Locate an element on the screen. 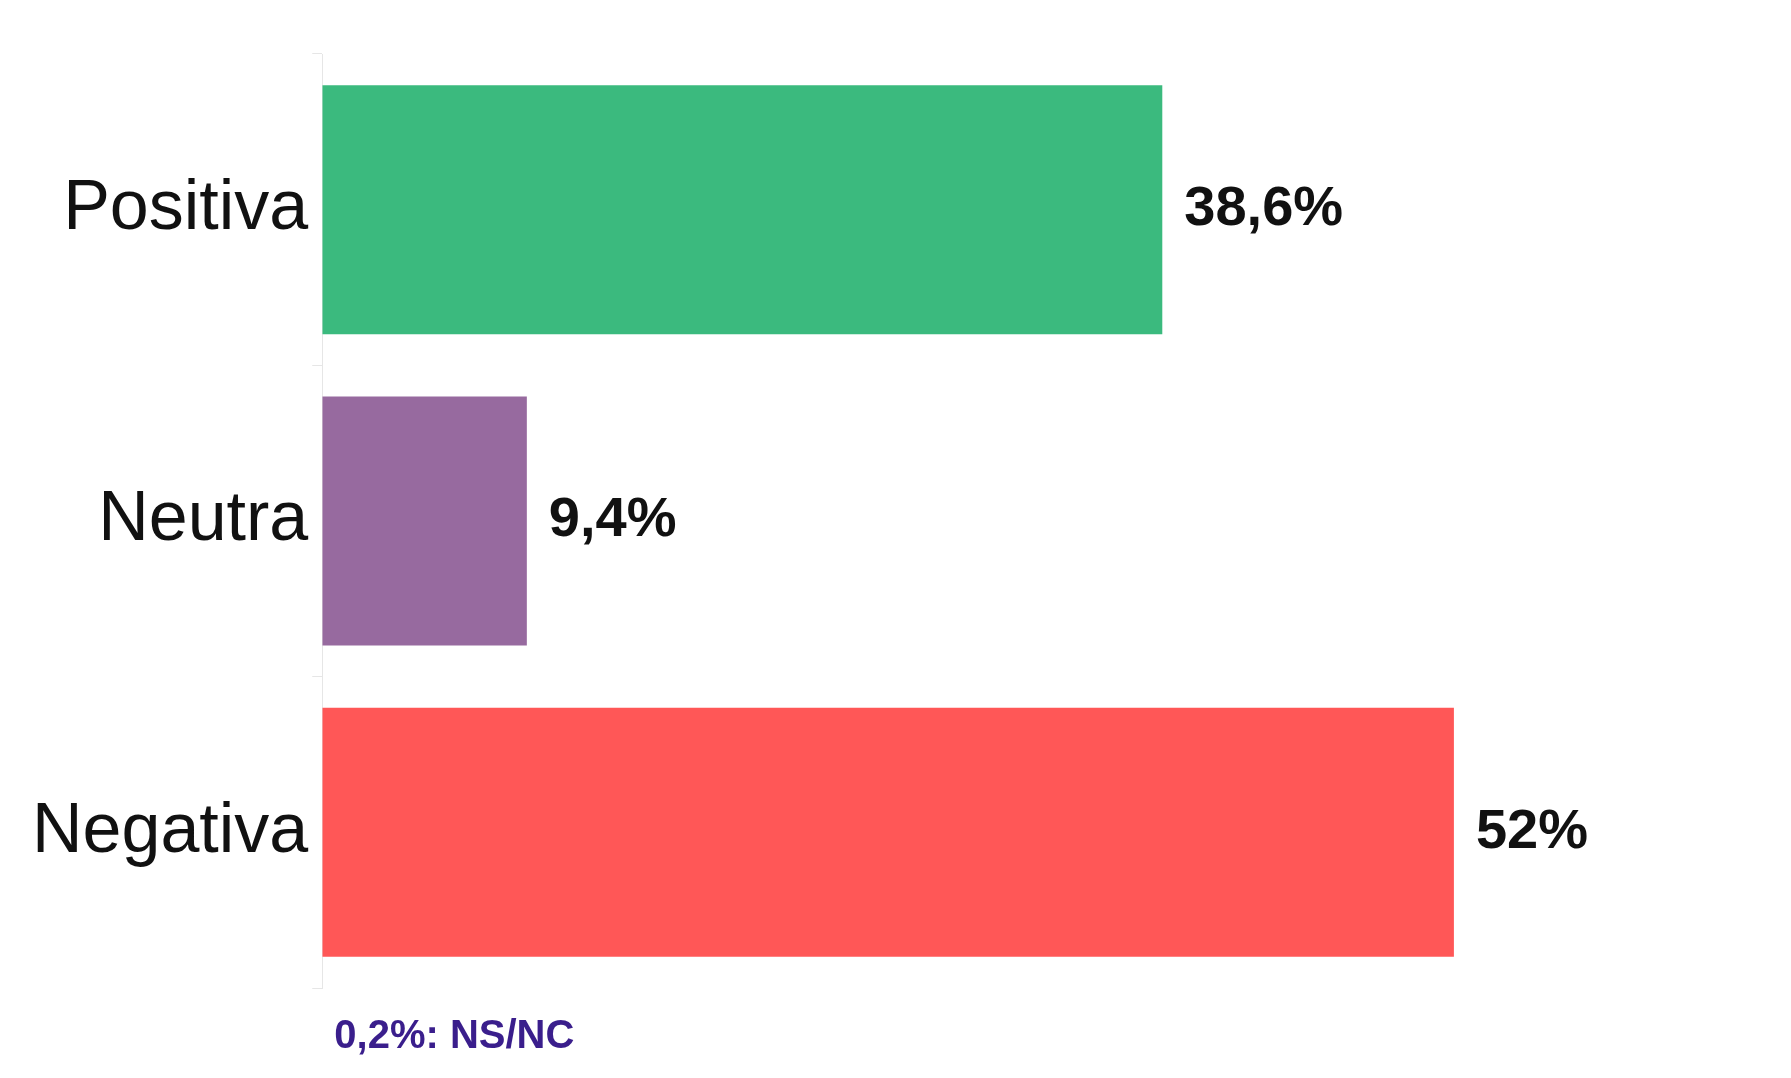 This screenshot has width=1791, height=1078. y-tick-label: Neutra is located at coordinates (203, 516).